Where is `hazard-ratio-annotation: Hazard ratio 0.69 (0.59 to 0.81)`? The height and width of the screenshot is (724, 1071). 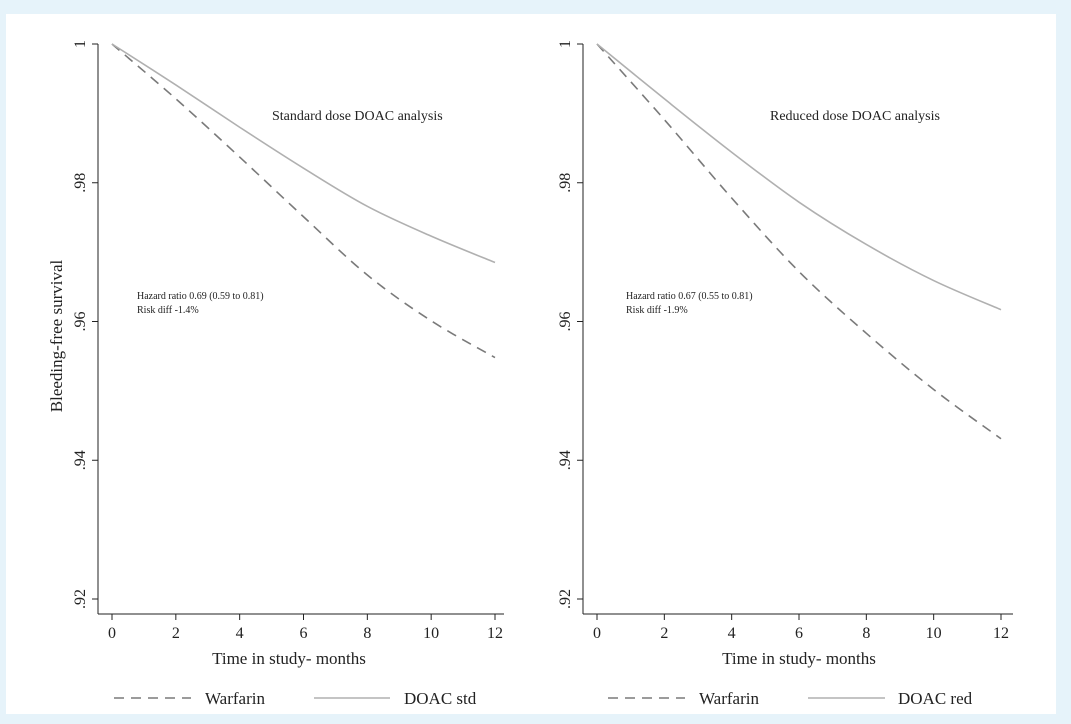 hazard-ratio-annotation: Hazard ratio 0.69 (0.59 to 0.81) is located at coordinates (200, 296).